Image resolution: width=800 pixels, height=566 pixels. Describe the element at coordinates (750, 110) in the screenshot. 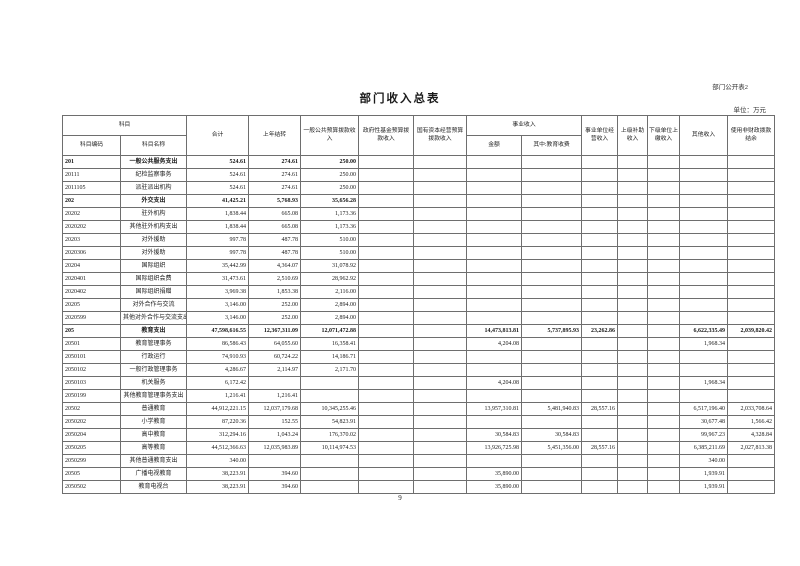

I see `unit-label: 单位：万元` at that location.